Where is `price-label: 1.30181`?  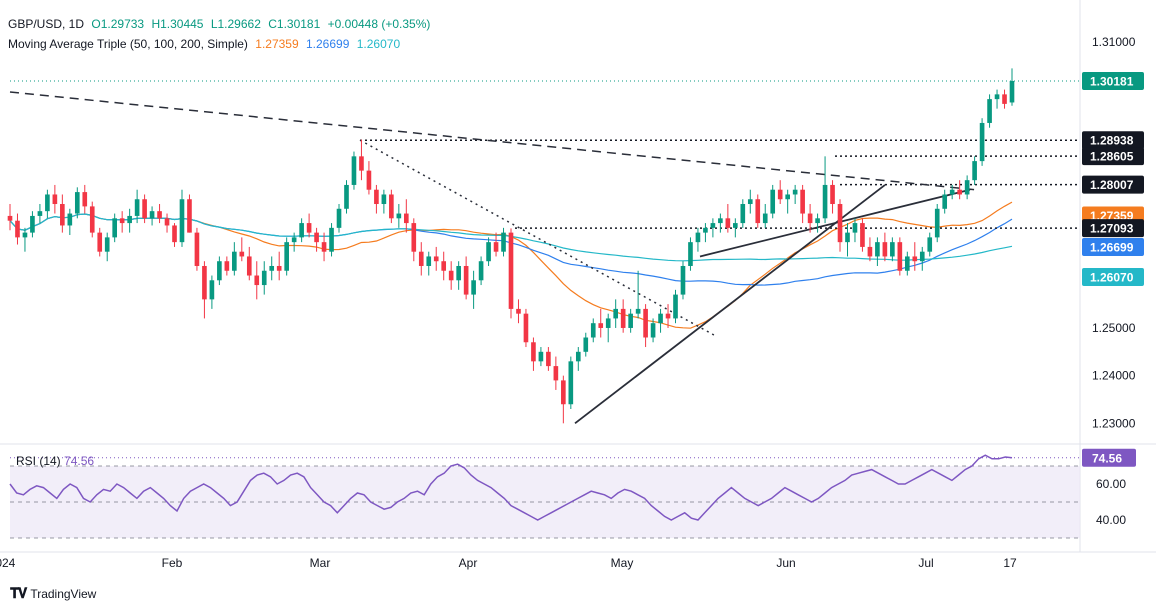 price-label: 1.30181 is located at coordinates (1112, 81).